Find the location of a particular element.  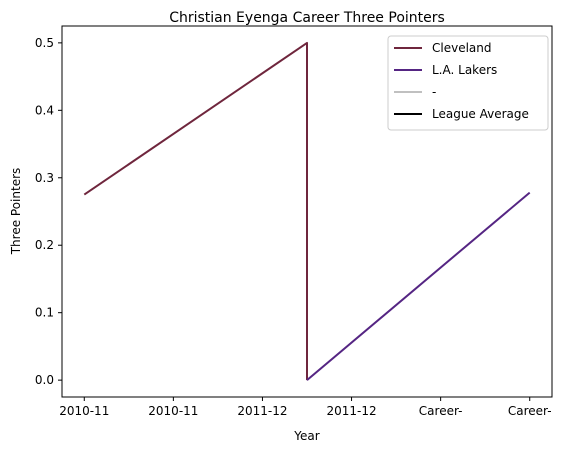

y-tick-label: 0.3 is located at coordinates (44, 178).